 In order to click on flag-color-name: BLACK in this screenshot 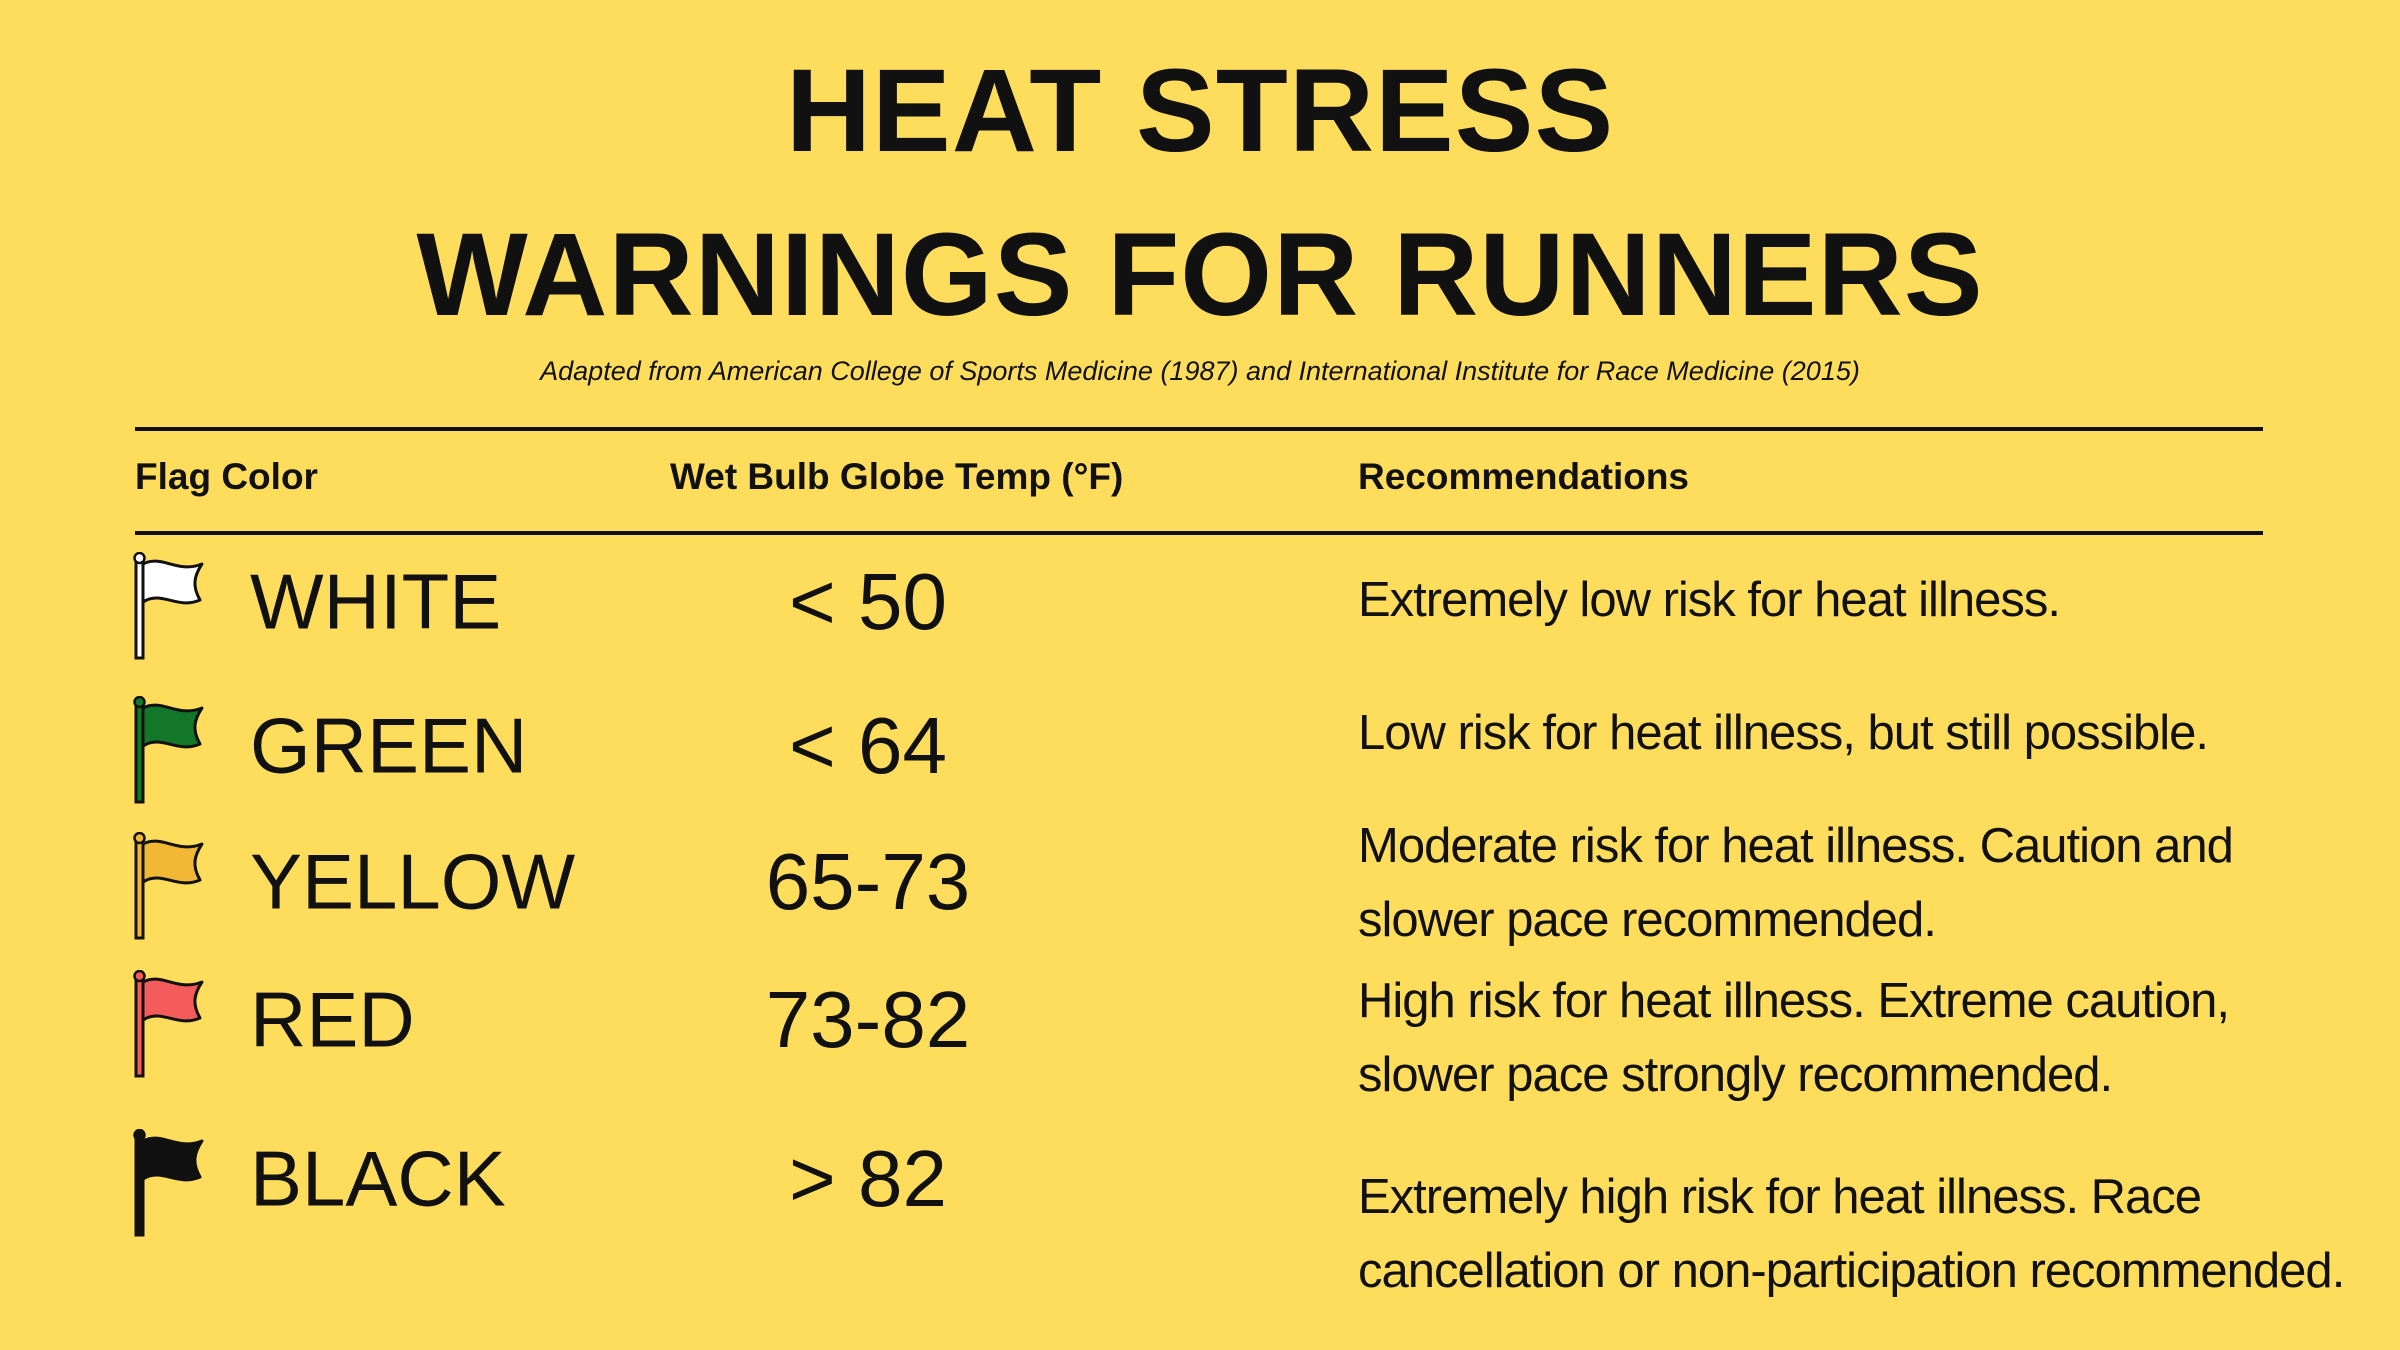, I will do `click(378, 1178)`.